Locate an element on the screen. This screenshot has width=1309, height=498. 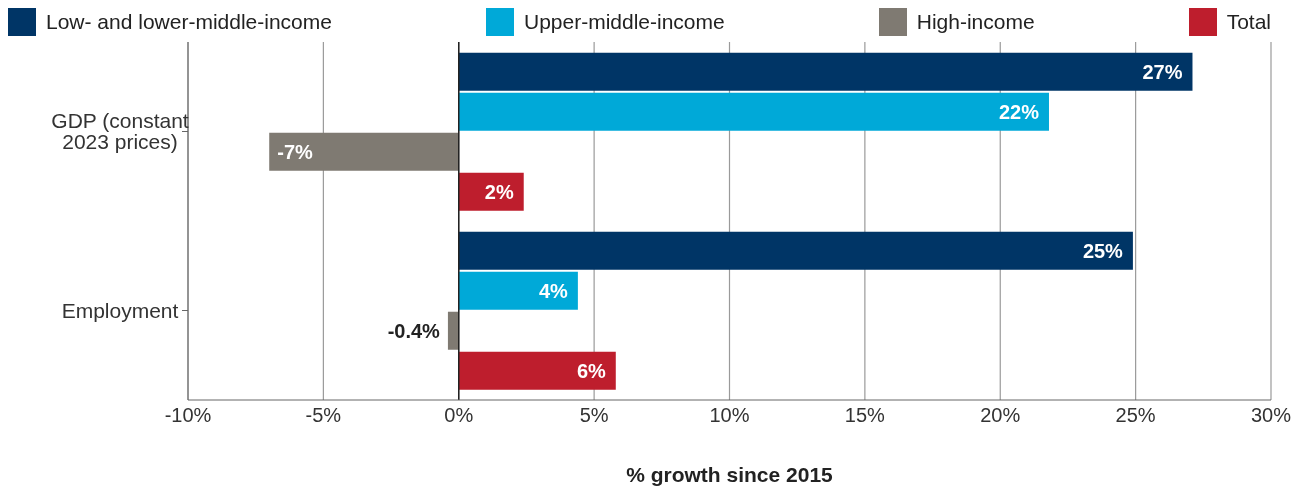
legend-label: Upper-middle-income is located at coordinates (624, 22).